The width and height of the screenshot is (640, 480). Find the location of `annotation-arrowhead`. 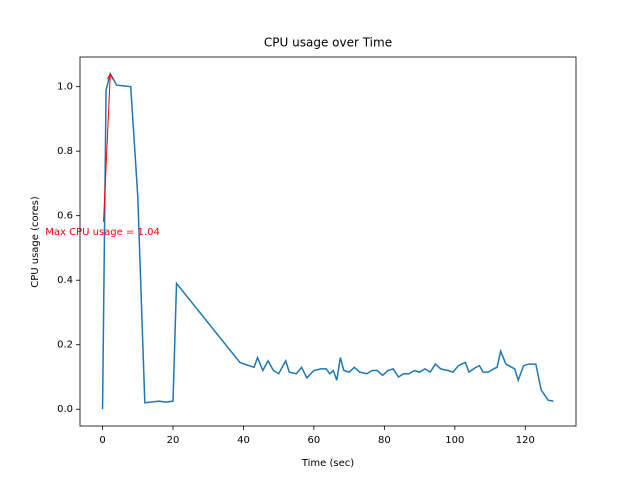

annotation-arrowhead is located at coordinates (110, 76).